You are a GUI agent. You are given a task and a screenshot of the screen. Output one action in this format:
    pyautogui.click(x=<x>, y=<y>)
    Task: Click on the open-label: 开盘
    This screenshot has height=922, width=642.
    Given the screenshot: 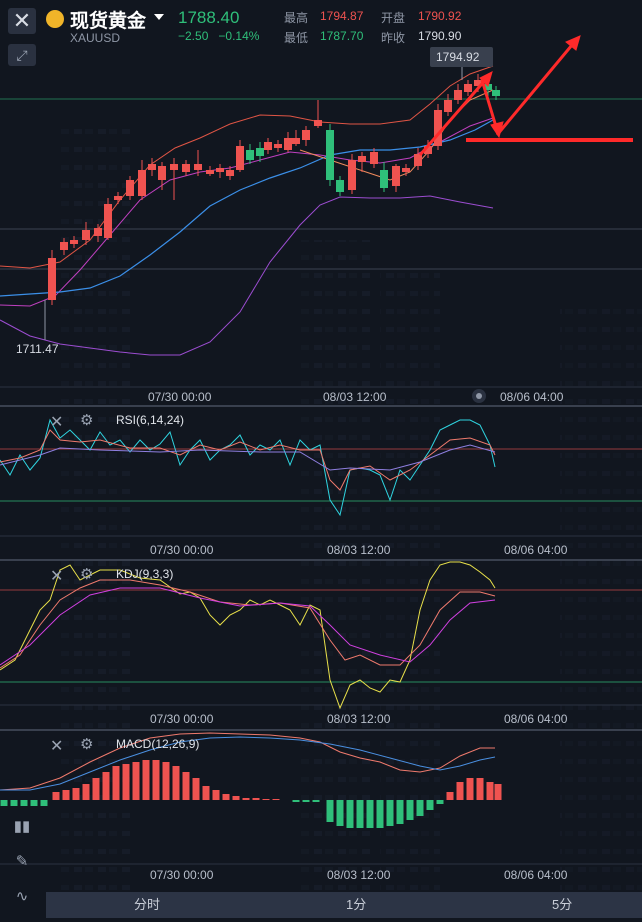 What is the action you would take?
    pyautogui.click(x=393, y=18)
    